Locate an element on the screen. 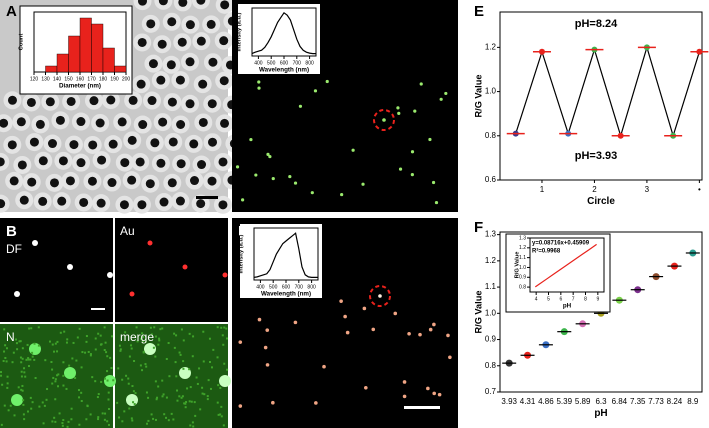 The image size is (709, 428). x-tick-label: 3.93 is located at coordinates (509, 401).